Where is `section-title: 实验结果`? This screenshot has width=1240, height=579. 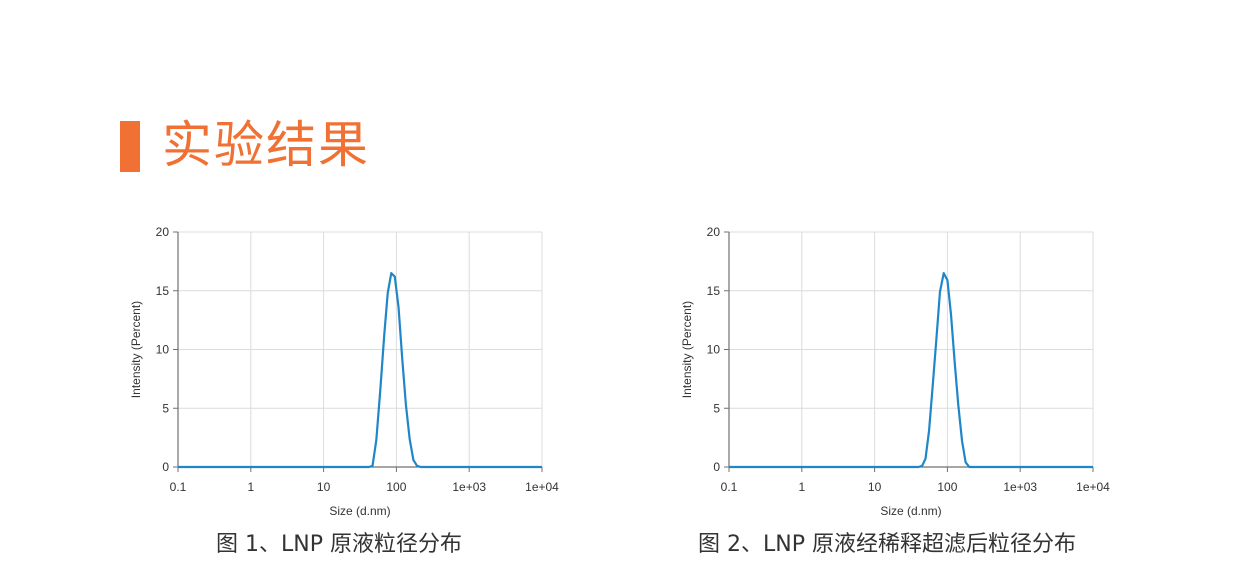 section-title: 实验结果 is located at coordinates (266, 145).